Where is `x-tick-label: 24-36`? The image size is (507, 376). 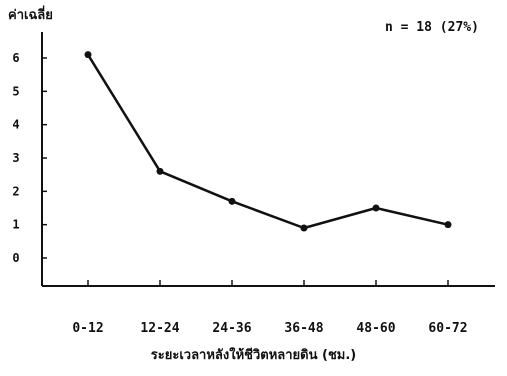
x-tick-label: 24-36 is located at coordinates (231, 328).